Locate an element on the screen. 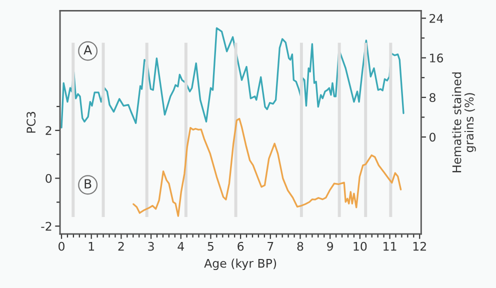 This screenshot has height=288, width=496. y2-tick-label: 8 is located at coordinates (433, 97).